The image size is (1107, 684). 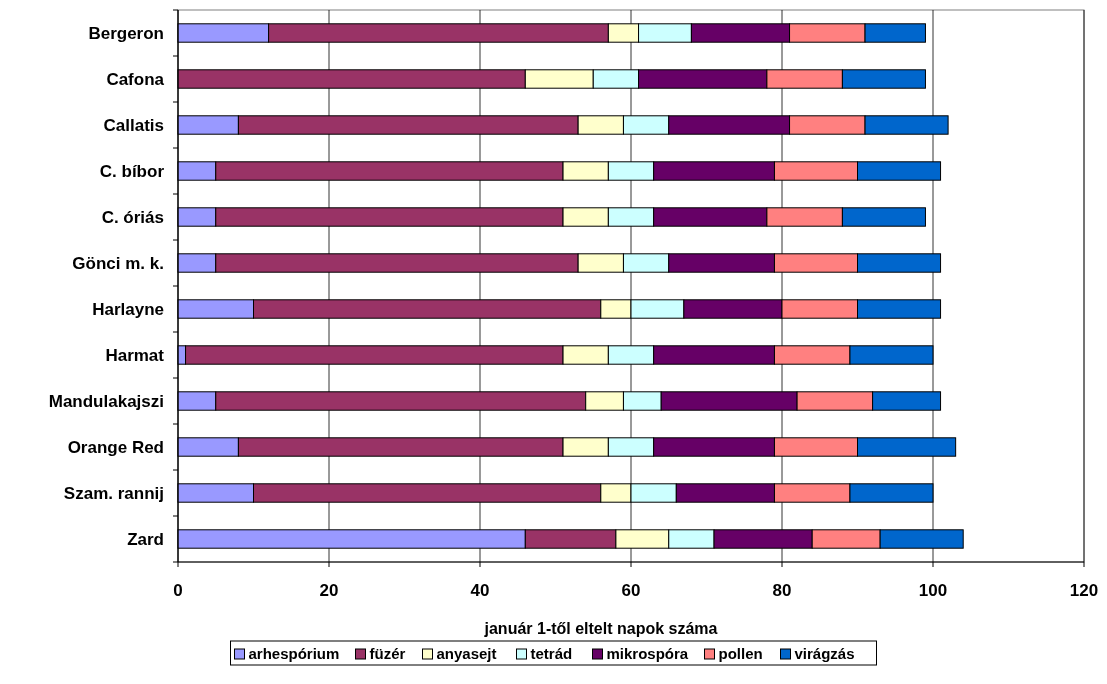 I want to click on legend-label: füzér, so click(x=387, y=654).